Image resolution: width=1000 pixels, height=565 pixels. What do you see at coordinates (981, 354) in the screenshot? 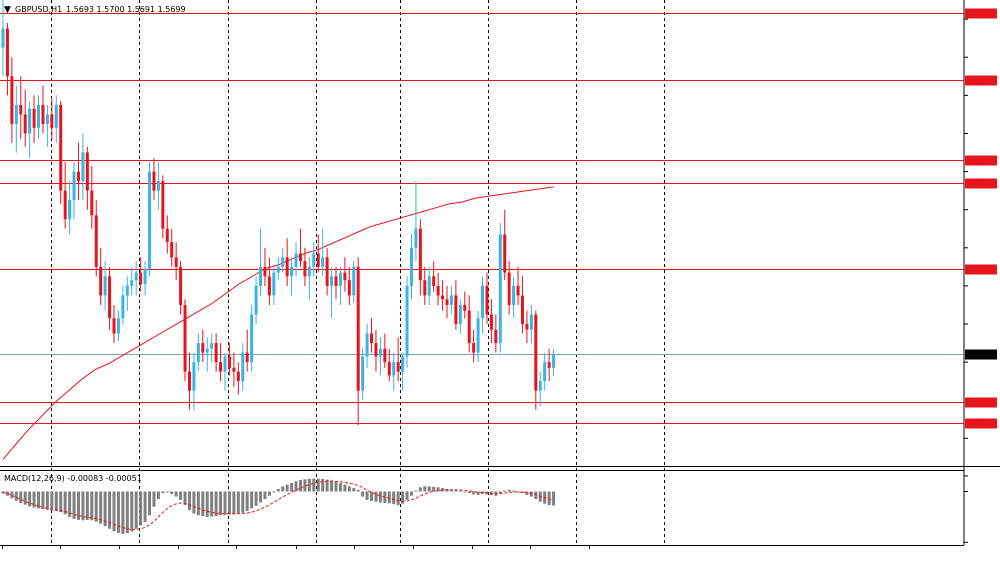
I see `current-price-tag` at bounding box center [981, 354].